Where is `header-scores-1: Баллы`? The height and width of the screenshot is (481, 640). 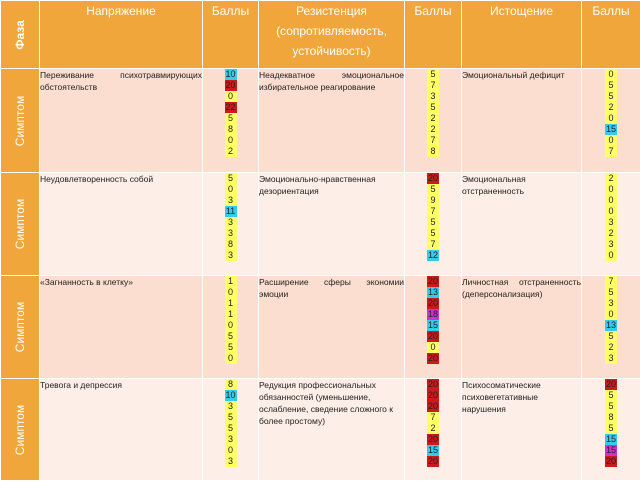 header-scores-1: Баллы is located at coordinates (231, 35).